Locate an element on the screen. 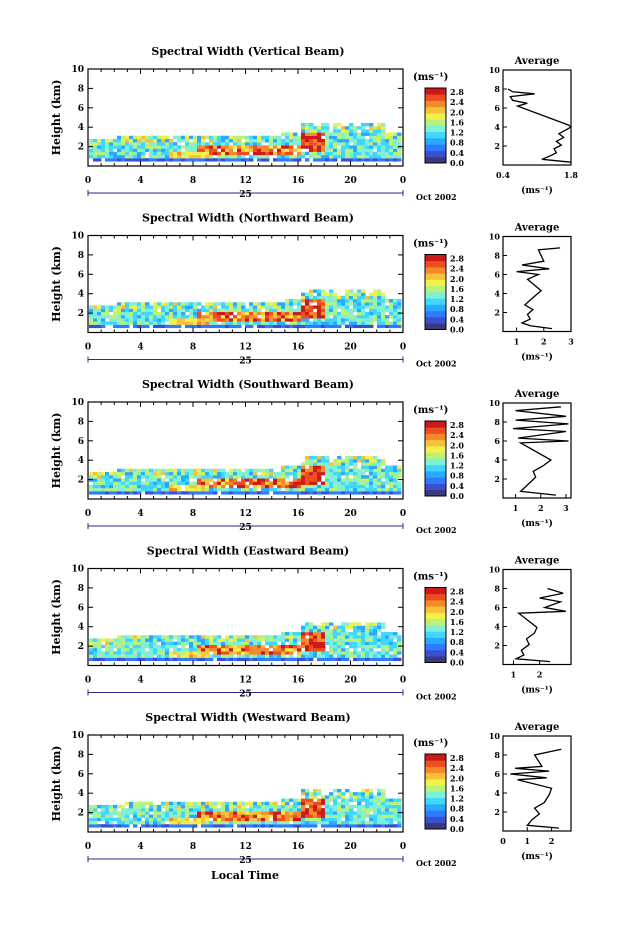 Image resolution: width=623 pixels, height=929 pixels. x-tick-label: 12 is located at coordinates (245, 847).